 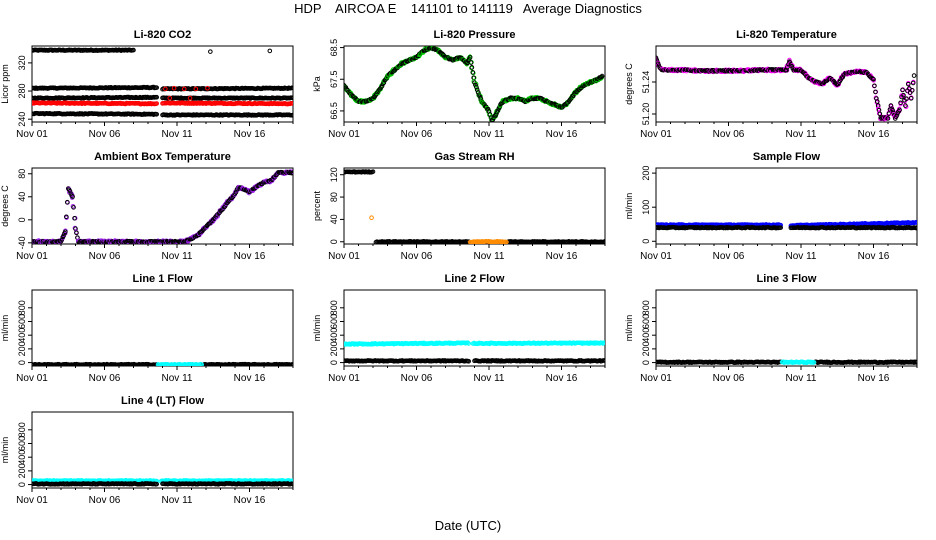 I want to click on y-tick-label: 240, so click(x=22, y=119).